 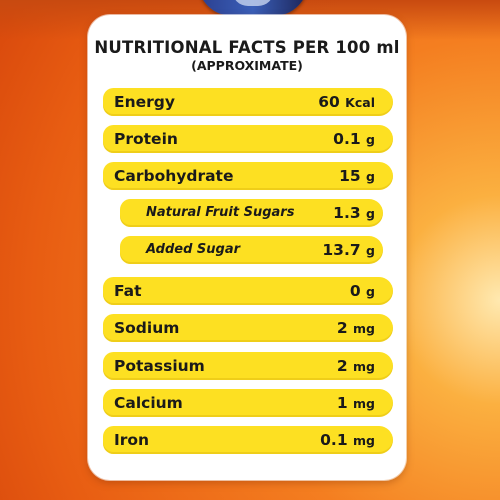 What do you see at coordinates (159, 366) in the screenshot?
I see `nutrient-label: Potassium` at bounding box center [159, 366].